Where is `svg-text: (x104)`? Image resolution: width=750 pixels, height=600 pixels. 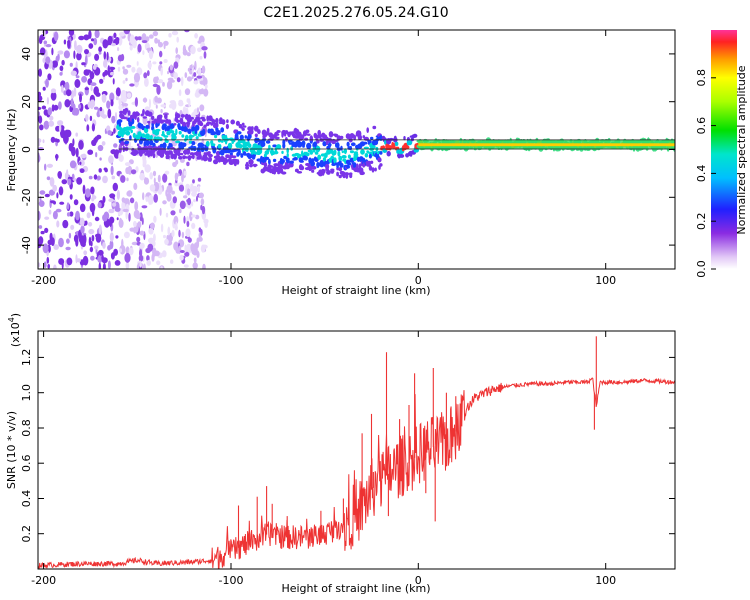 svg-text: (x104) is located at coordinates (14, 330).